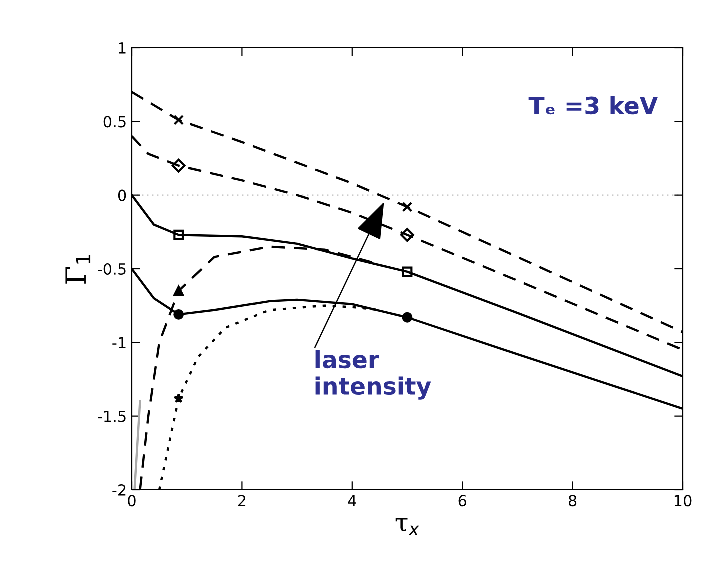  Describe the element at coordinates (119, 490) in the screenshot. I see `y-tick-label: -2` at that location.